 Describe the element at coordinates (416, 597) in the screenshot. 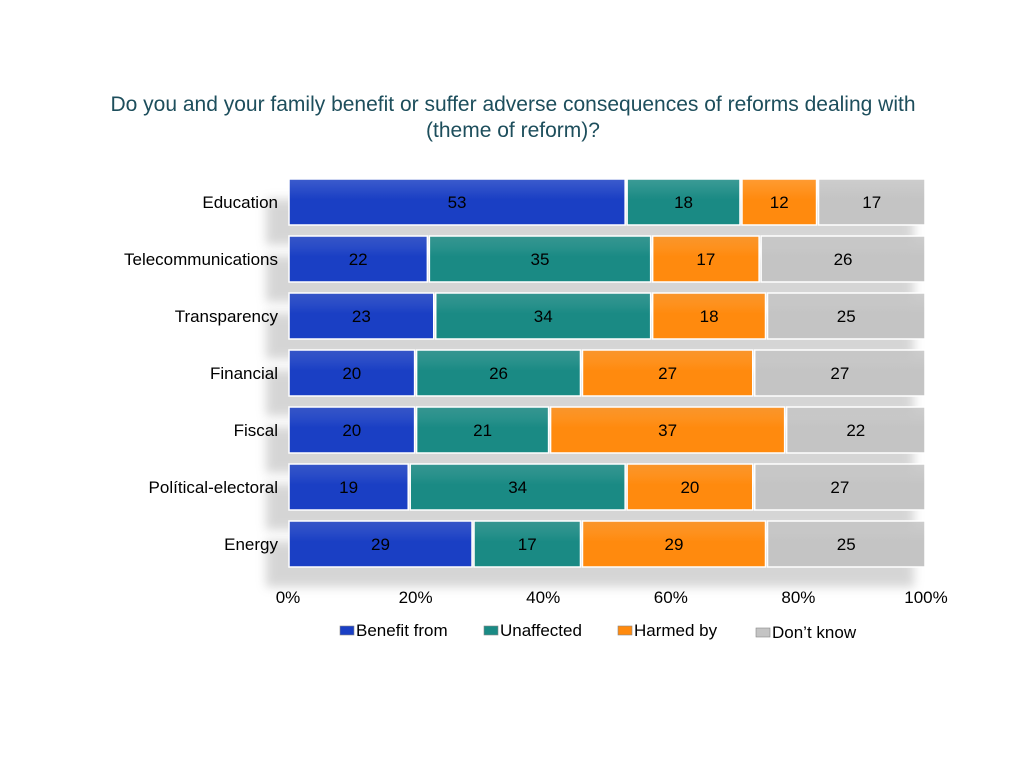

I see `x-tick-label: 20%` at that location.